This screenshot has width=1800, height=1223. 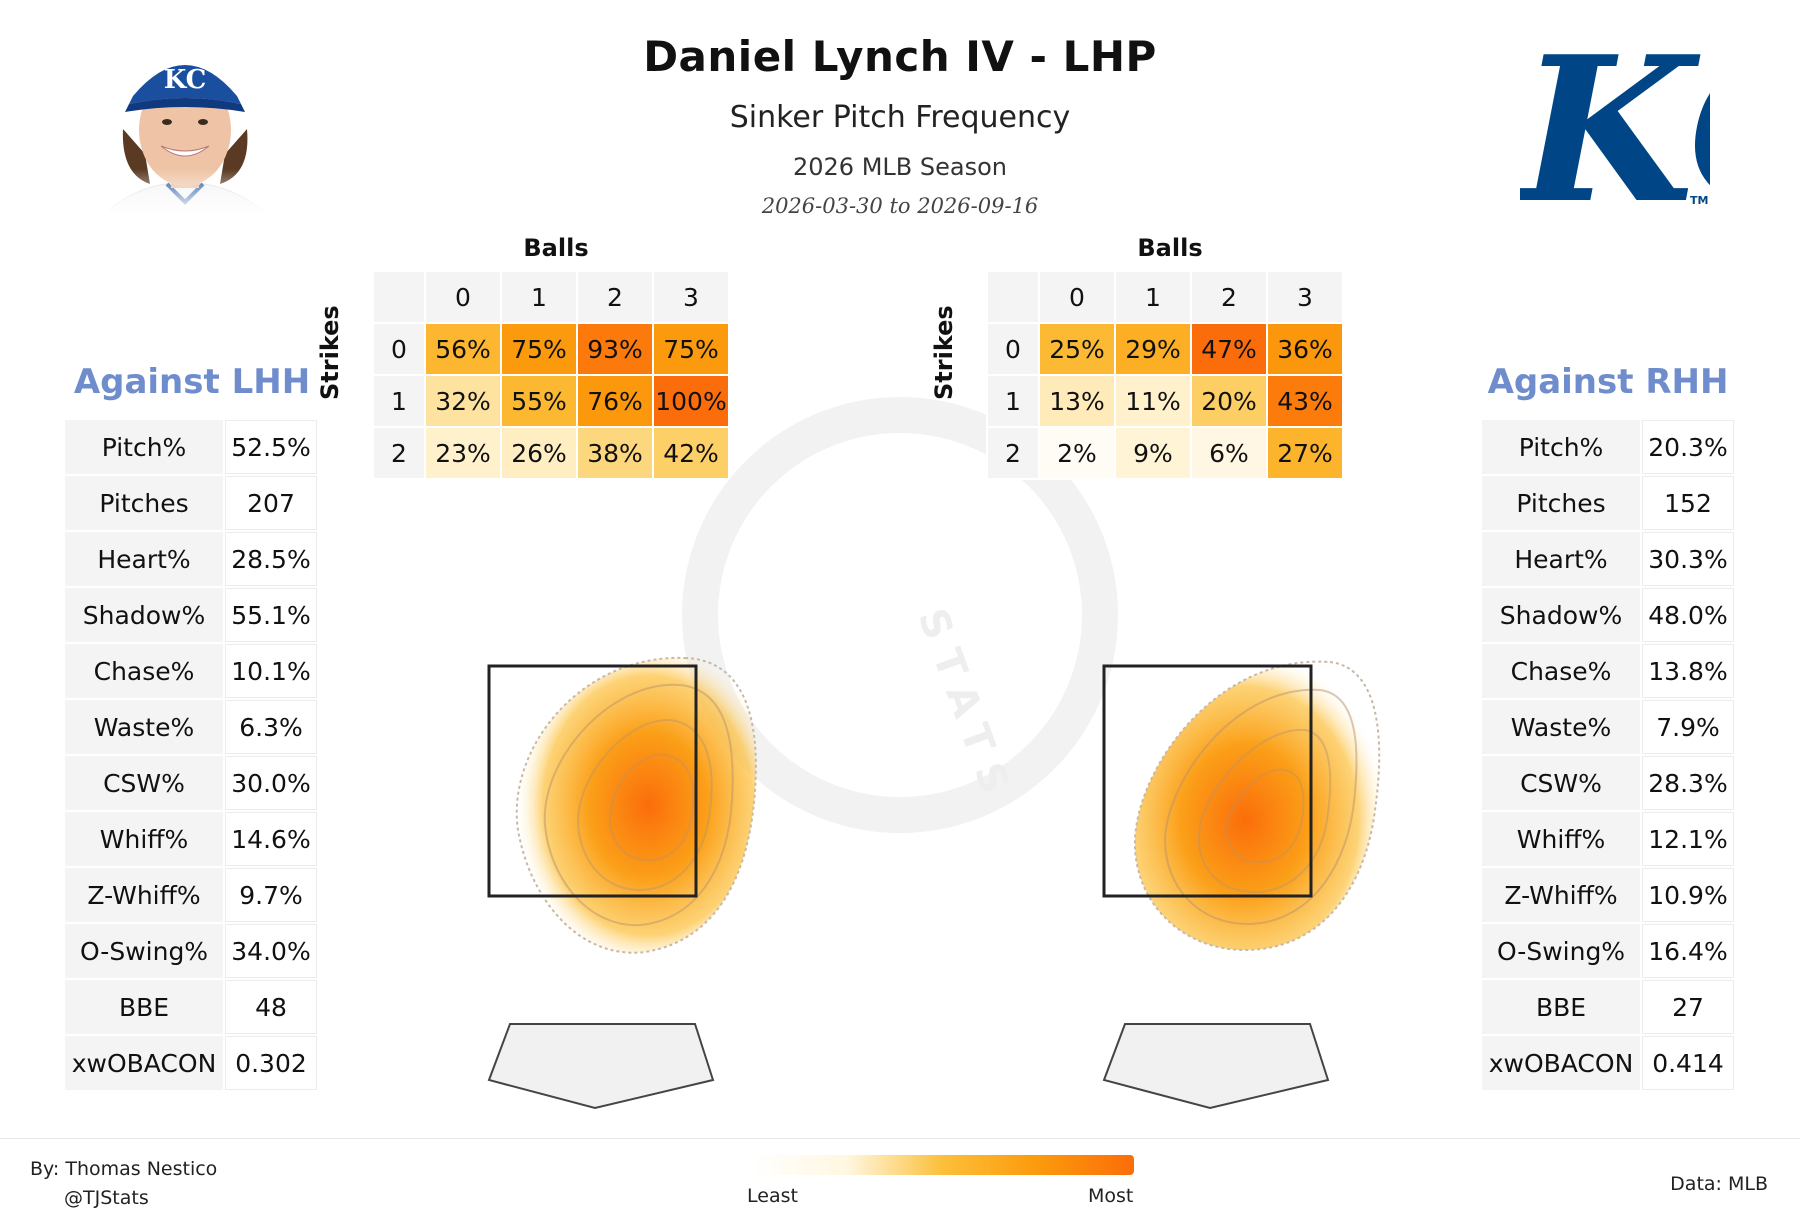 I want to click on left-stat-value: 0.302, so click(x=271, y=1063).